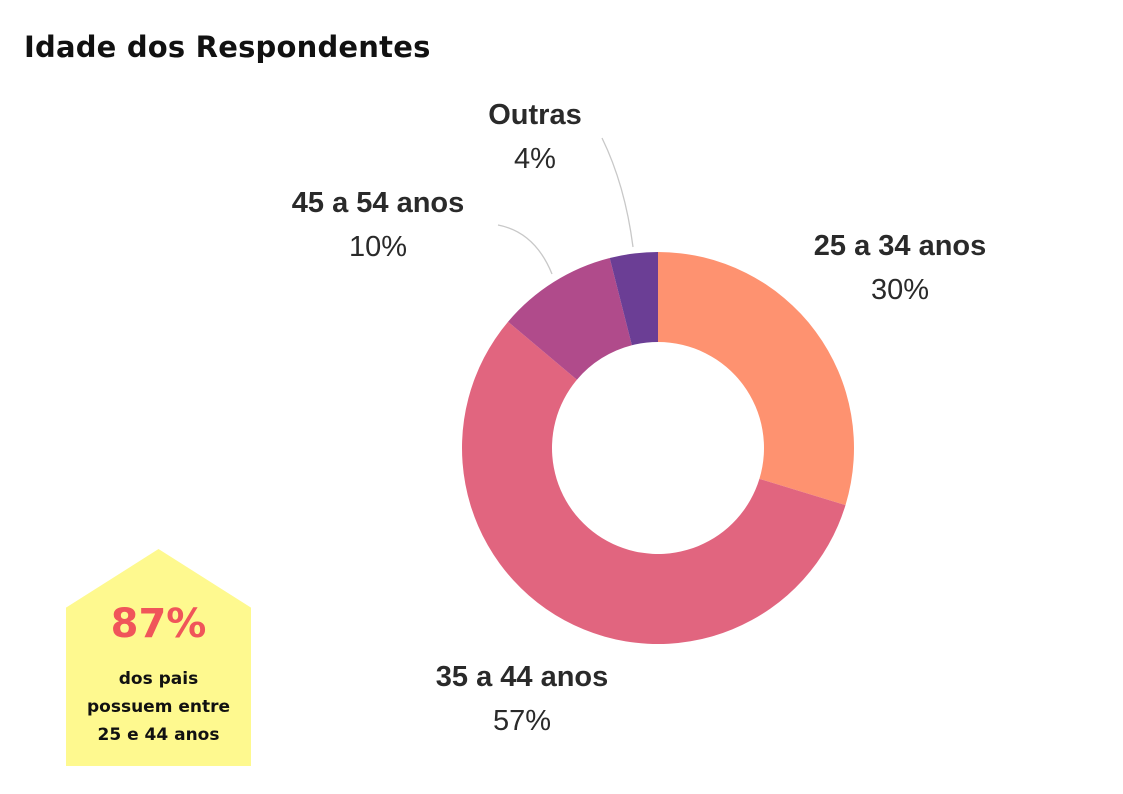 This screenshot has width=1123, height=794. I want to click on slice-category-label: 45 a 54 anos, so click(378, 203).